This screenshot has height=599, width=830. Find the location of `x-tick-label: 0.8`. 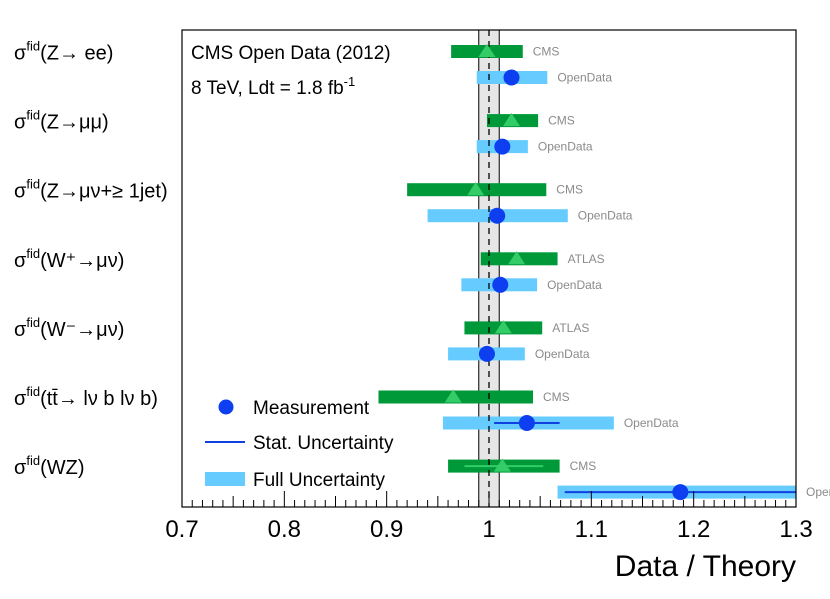

x-tick-label: 0.8 is located at coordinates (284, 529).